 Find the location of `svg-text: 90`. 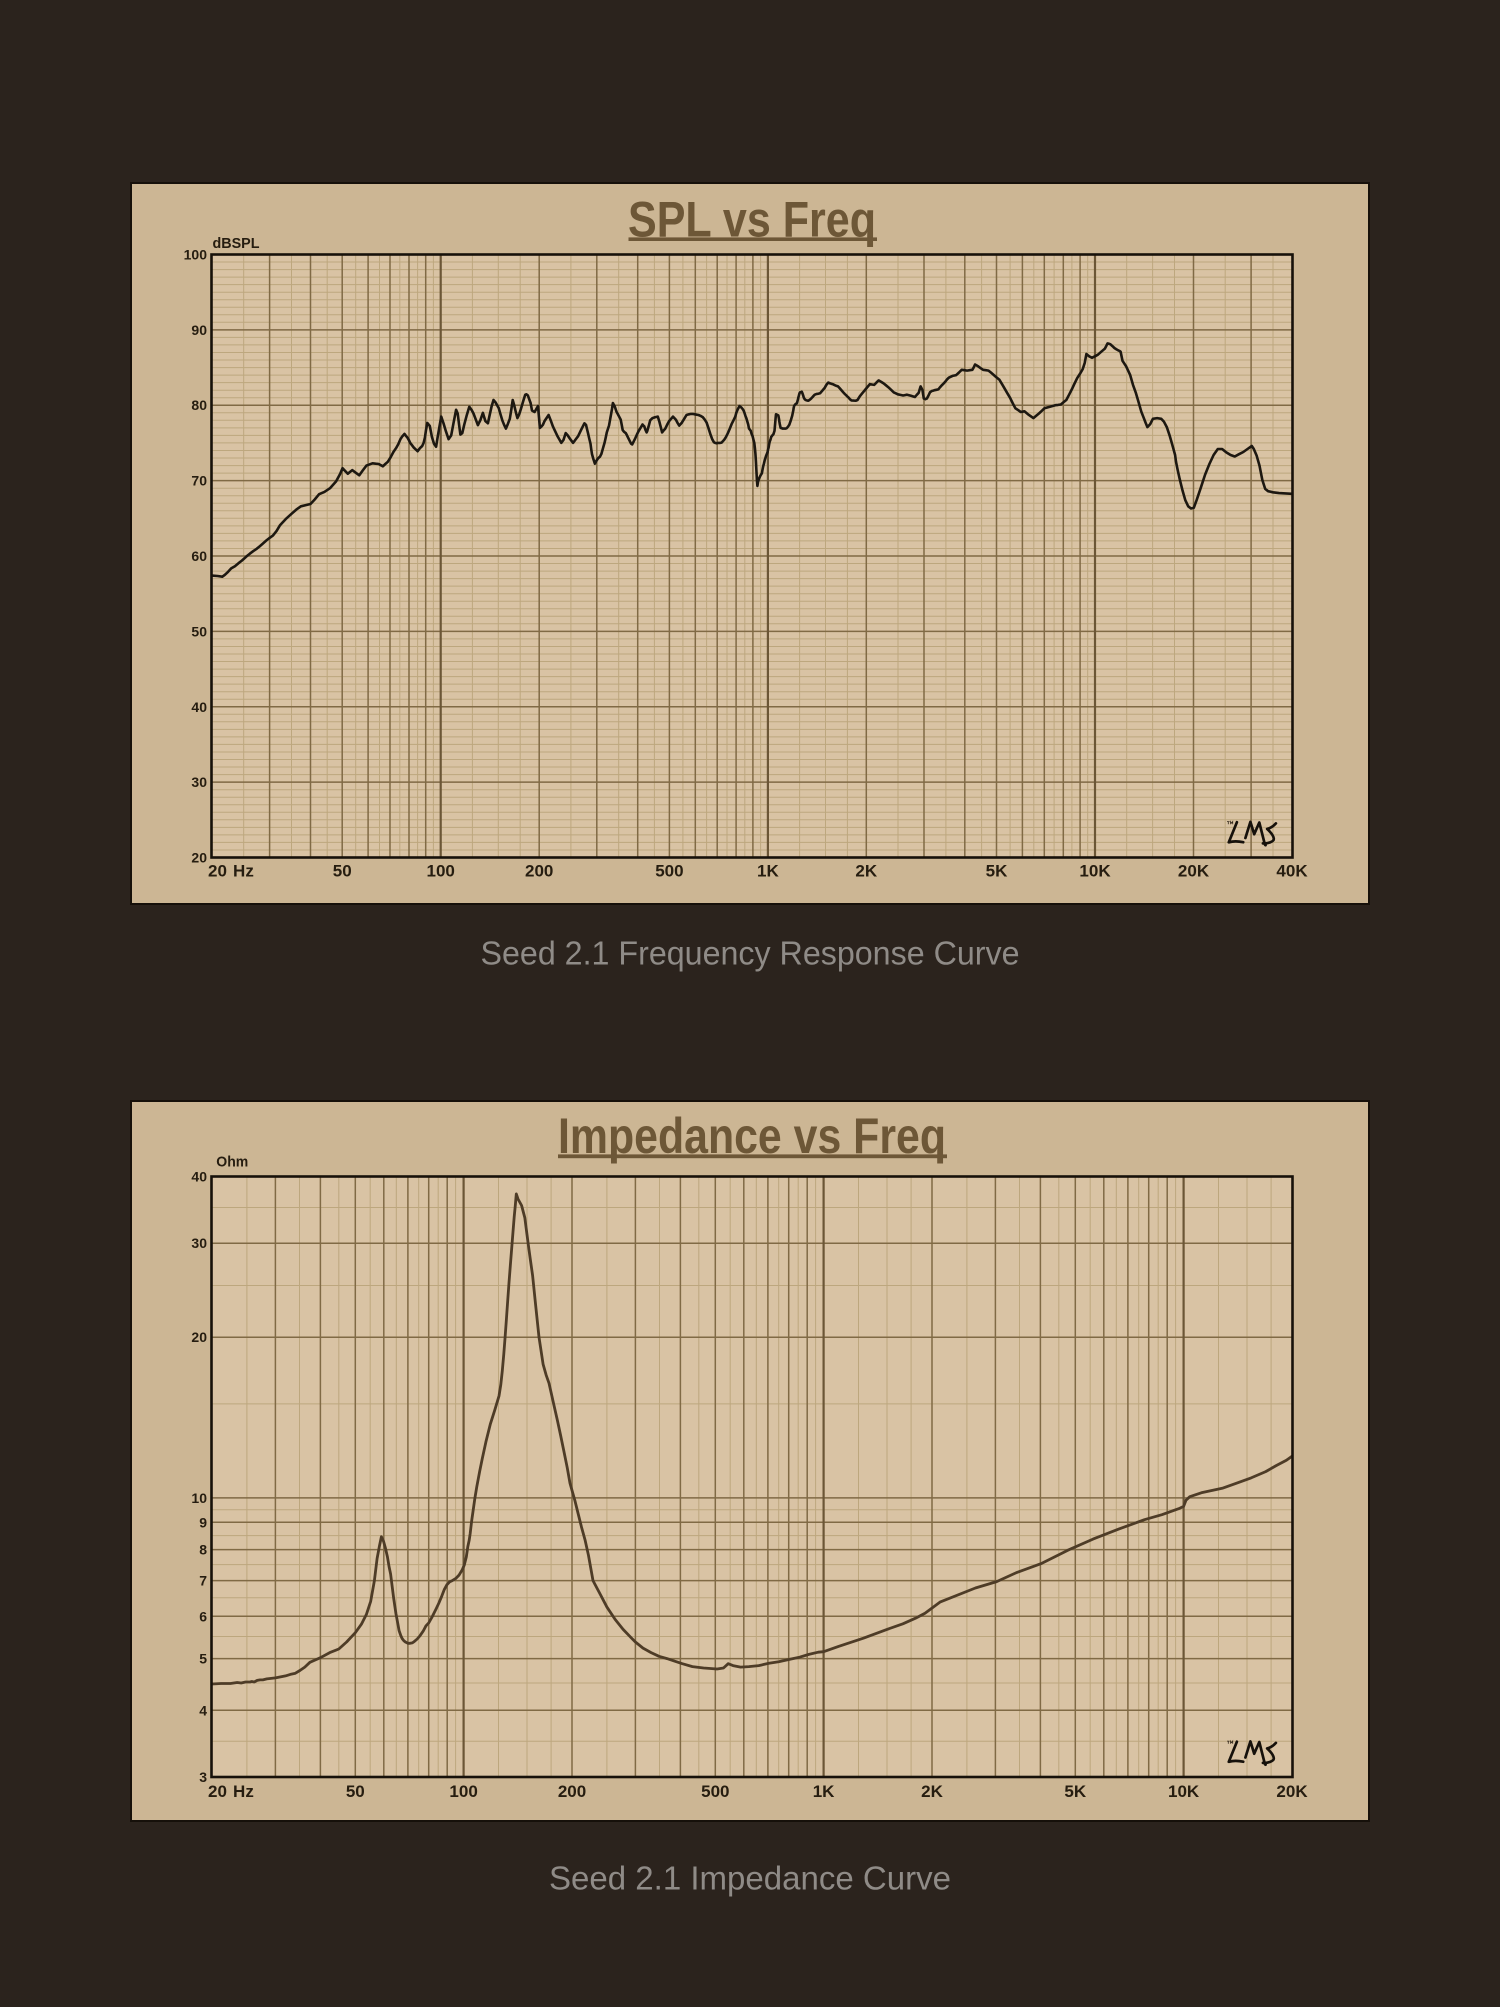

svg-text: 90 is located at coordinates (199, 330).